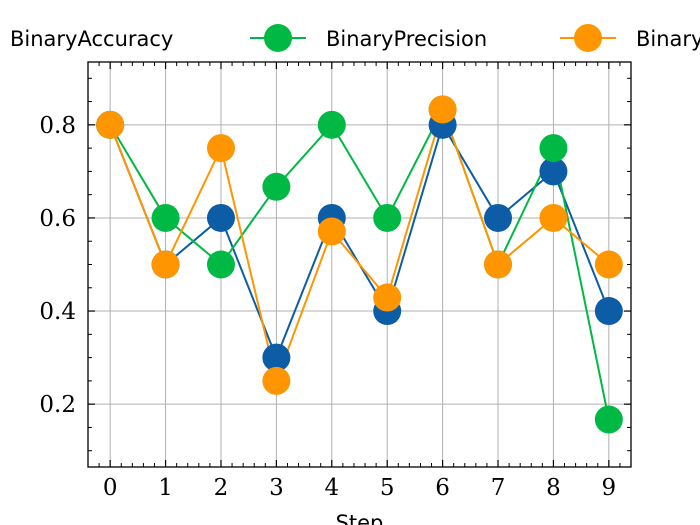  What do you see at coordinates (110, 488) in the screenshot?
I see `x-tick-label: 0` at bounding box center [110, 488].